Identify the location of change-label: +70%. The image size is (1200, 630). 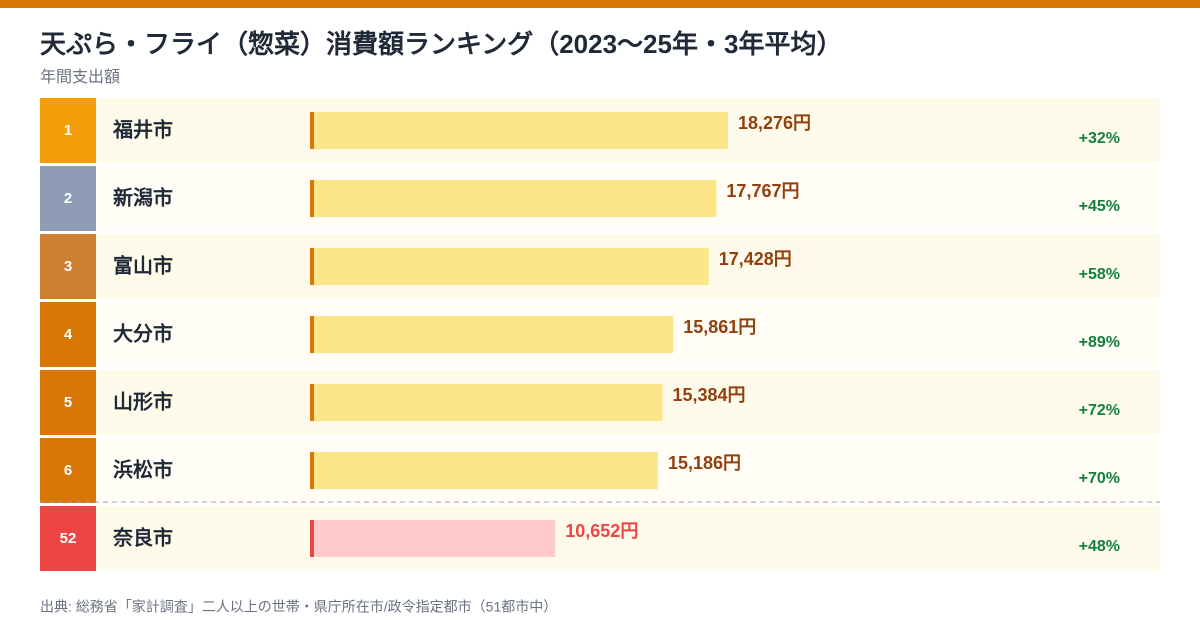
(1099, 478).